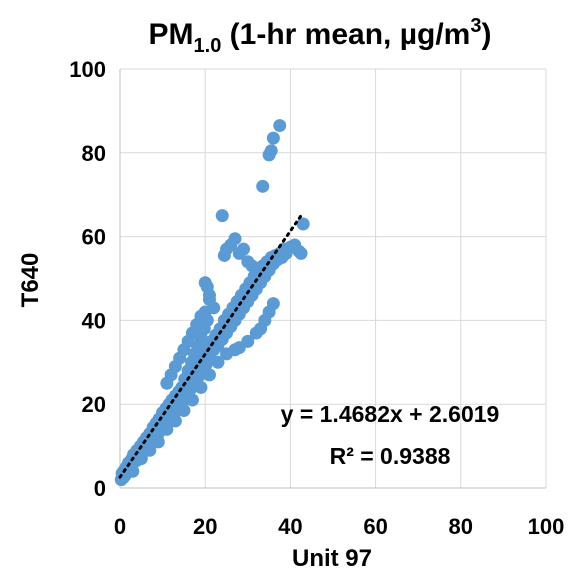  What do you see at coordinates (208, 46) in the screenshot?
I see `chart-title-subscript: 1.0` at bounding box center [208, 46].